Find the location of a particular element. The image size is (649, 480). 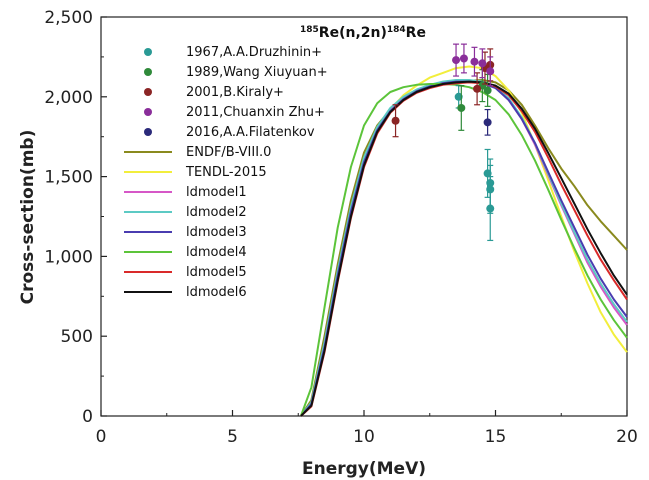

y-tick-label-5: 2,500 is located at coordinates (68, 18).